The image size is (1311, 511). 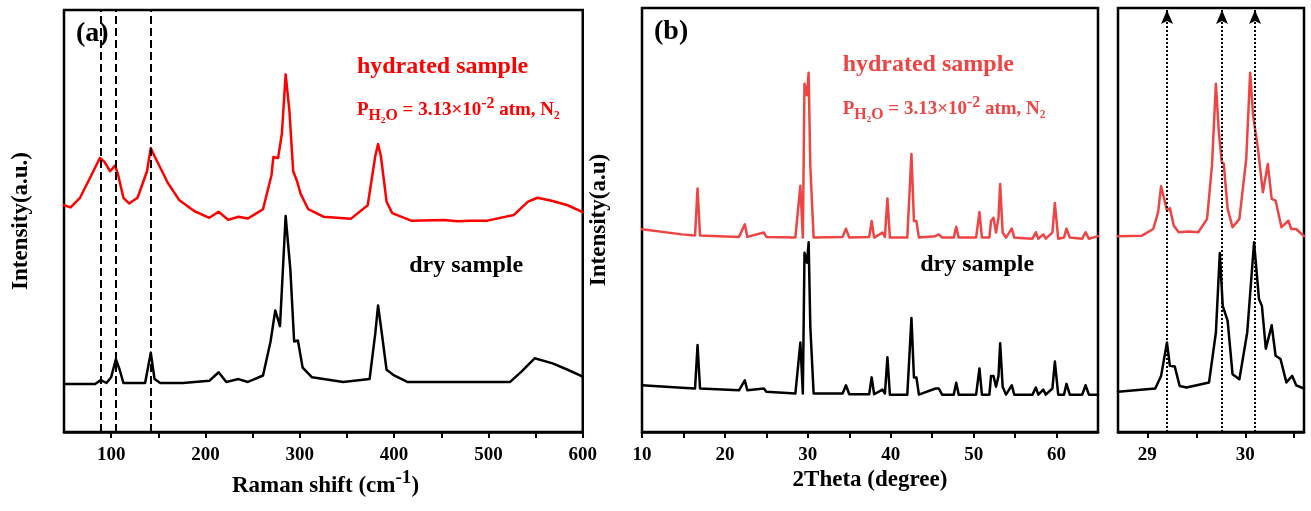 I want to click on x-tick-label: 50, so click(x=974, y=453).